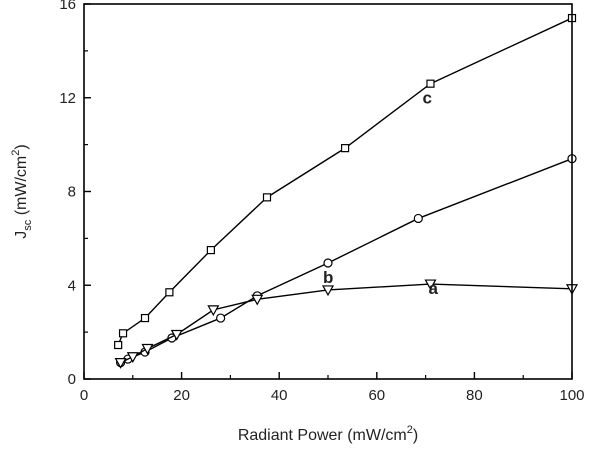  What do you see at coordinates (21, 235) in the screenshot?
I see `y-axis-title-main: J` at bounding box center [21, 235].